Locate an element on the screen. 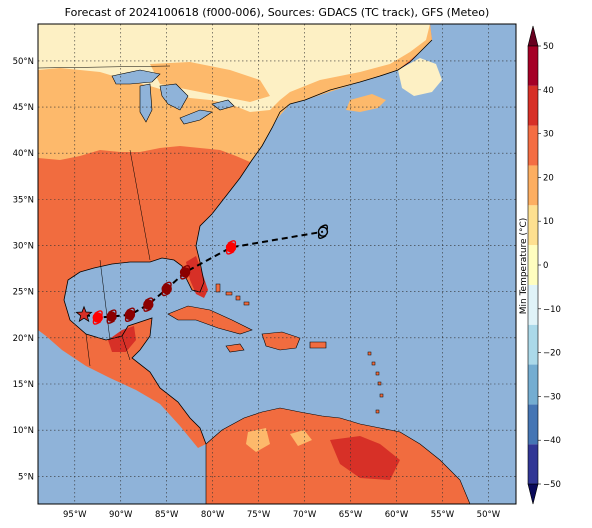  colorbar-tick-labels: 50 40 30 20 10 0 −10 −20 −30 −40 −50 is located at coordinates (549, 266).